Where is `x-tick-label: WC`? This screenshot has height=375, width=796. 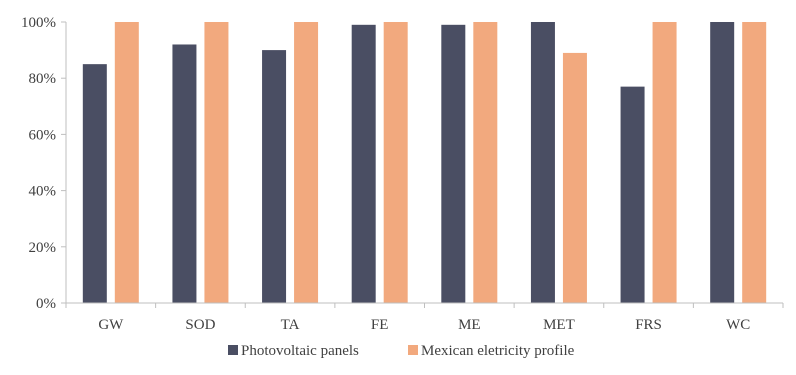 x-tick-label: WC is located at coordinates (738, 325).